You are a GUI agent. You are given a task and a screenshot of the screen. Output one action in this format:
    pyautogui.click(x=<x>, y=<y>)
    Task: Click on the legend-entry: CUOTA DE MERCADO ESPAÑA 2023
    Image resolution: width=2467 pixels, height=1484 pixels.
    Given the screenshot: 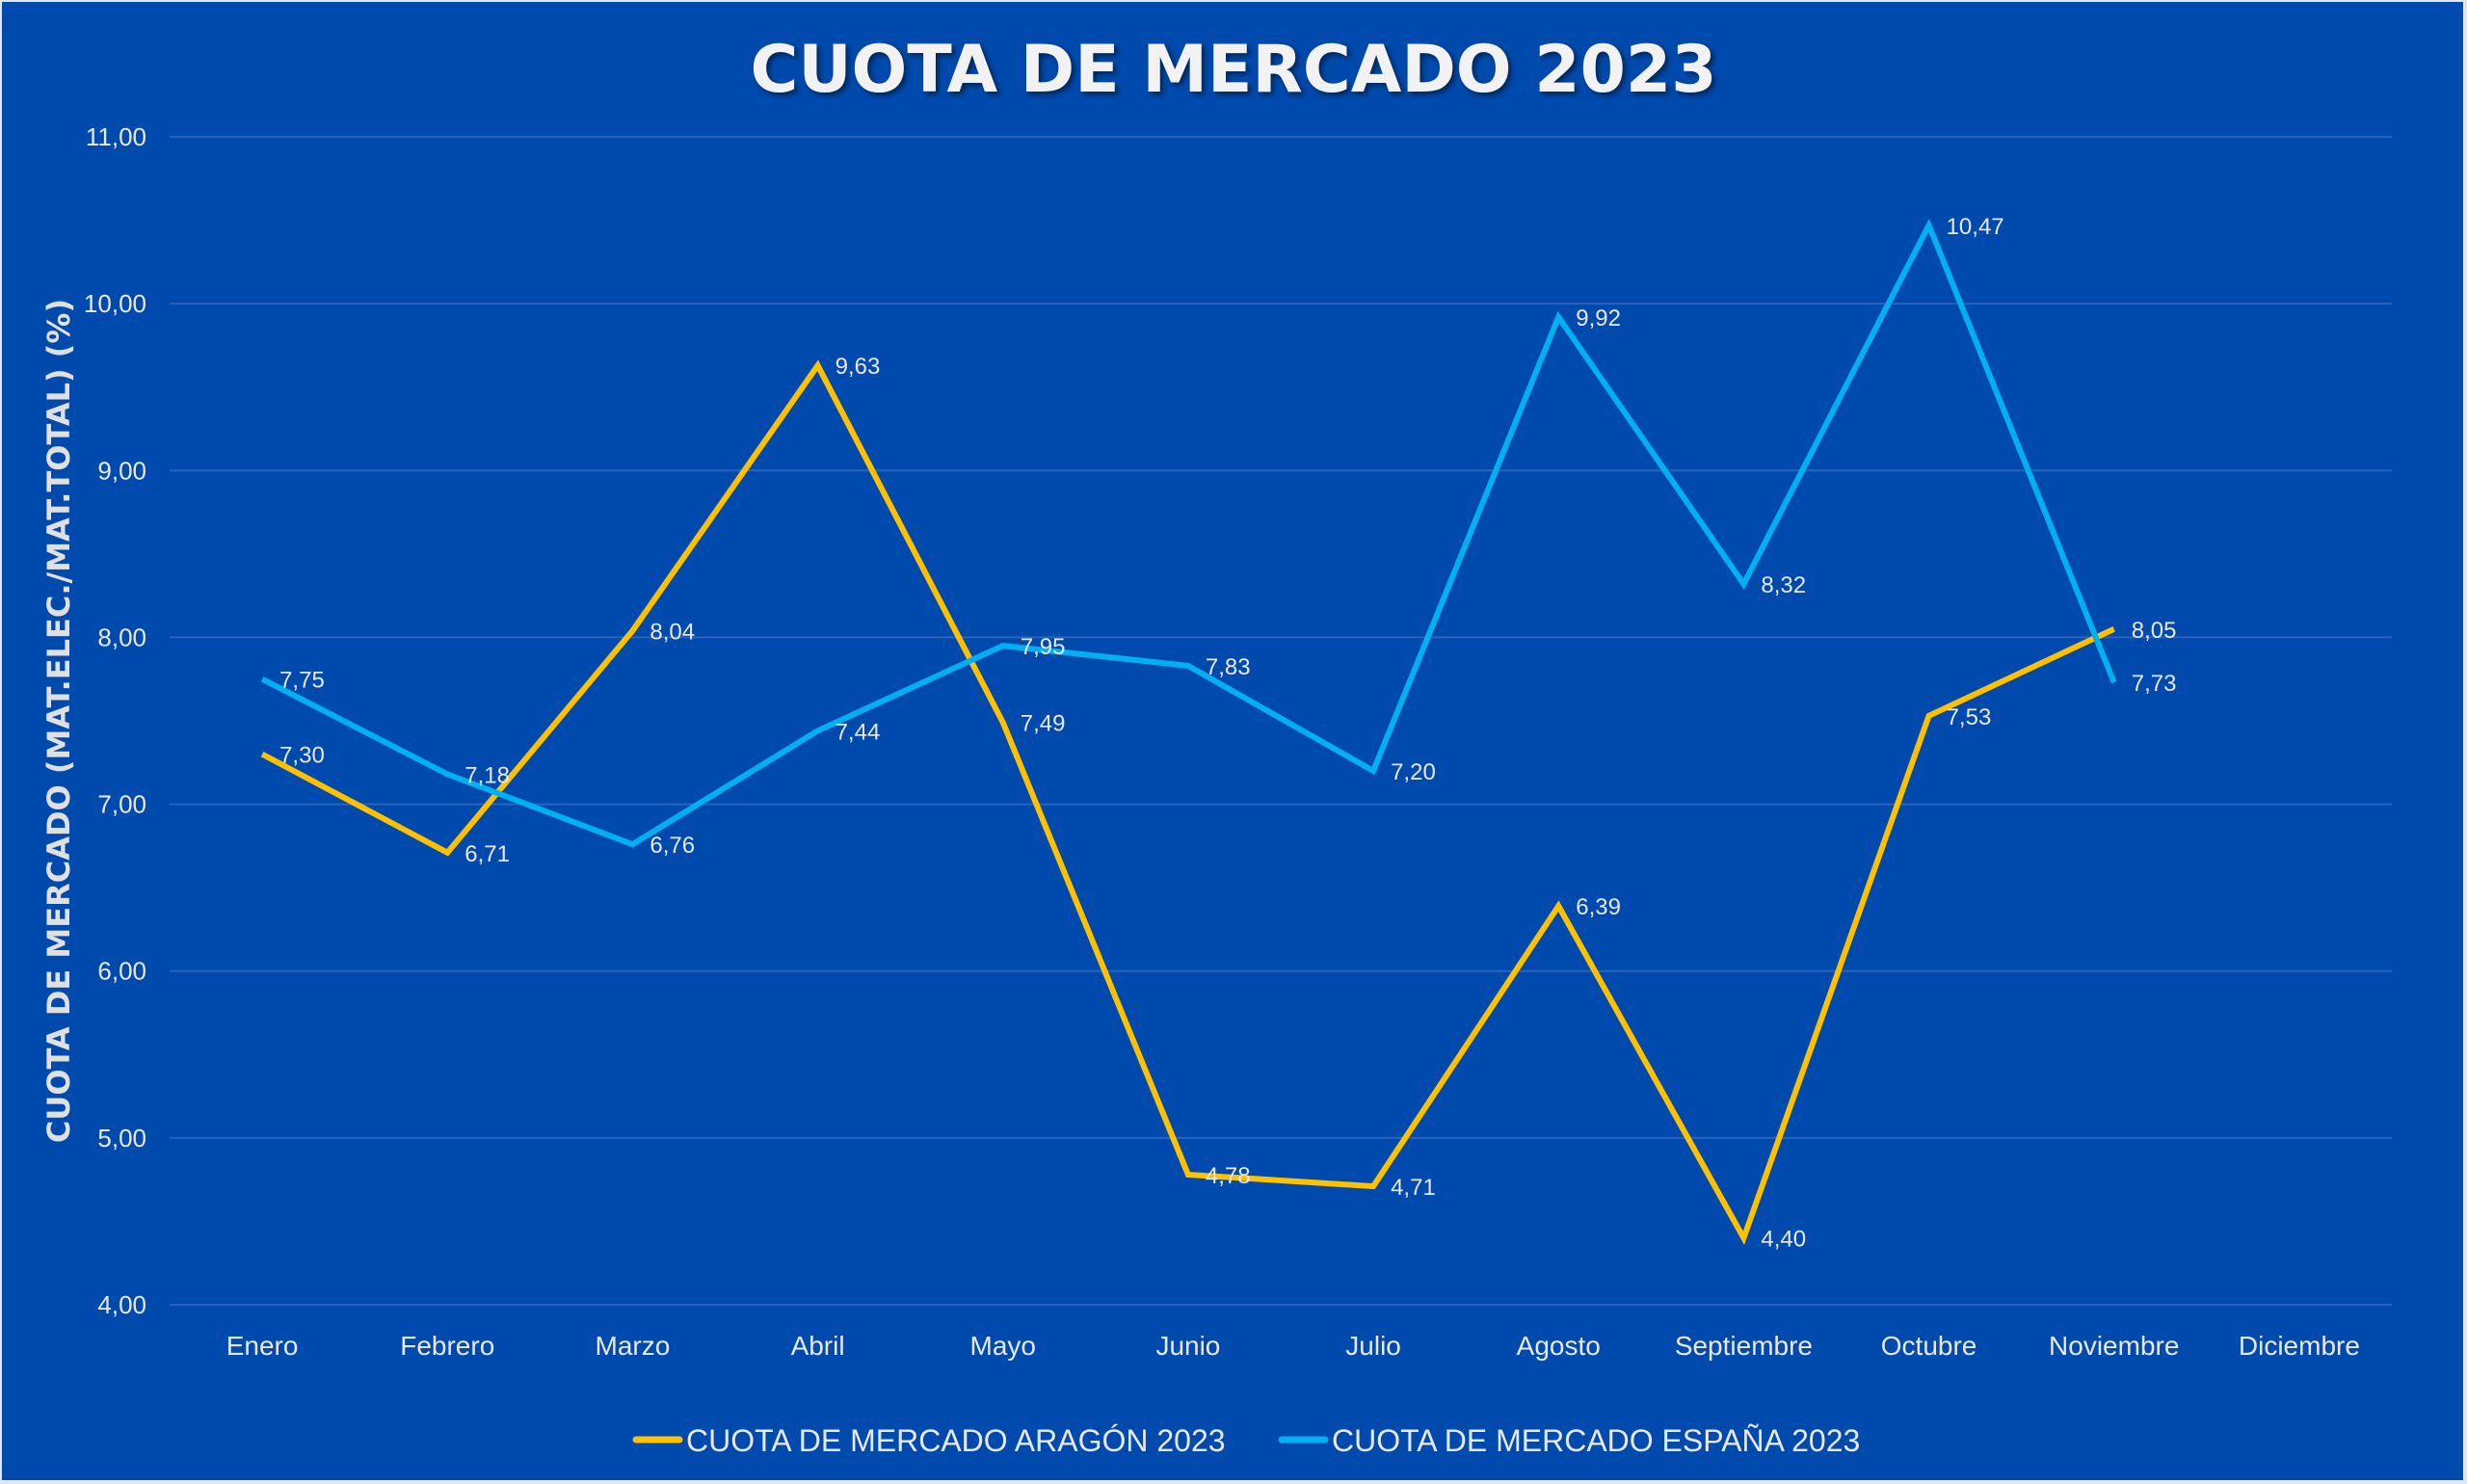 What is the action you would take?
    pyautogui.click(x=1596, y=1440)
    